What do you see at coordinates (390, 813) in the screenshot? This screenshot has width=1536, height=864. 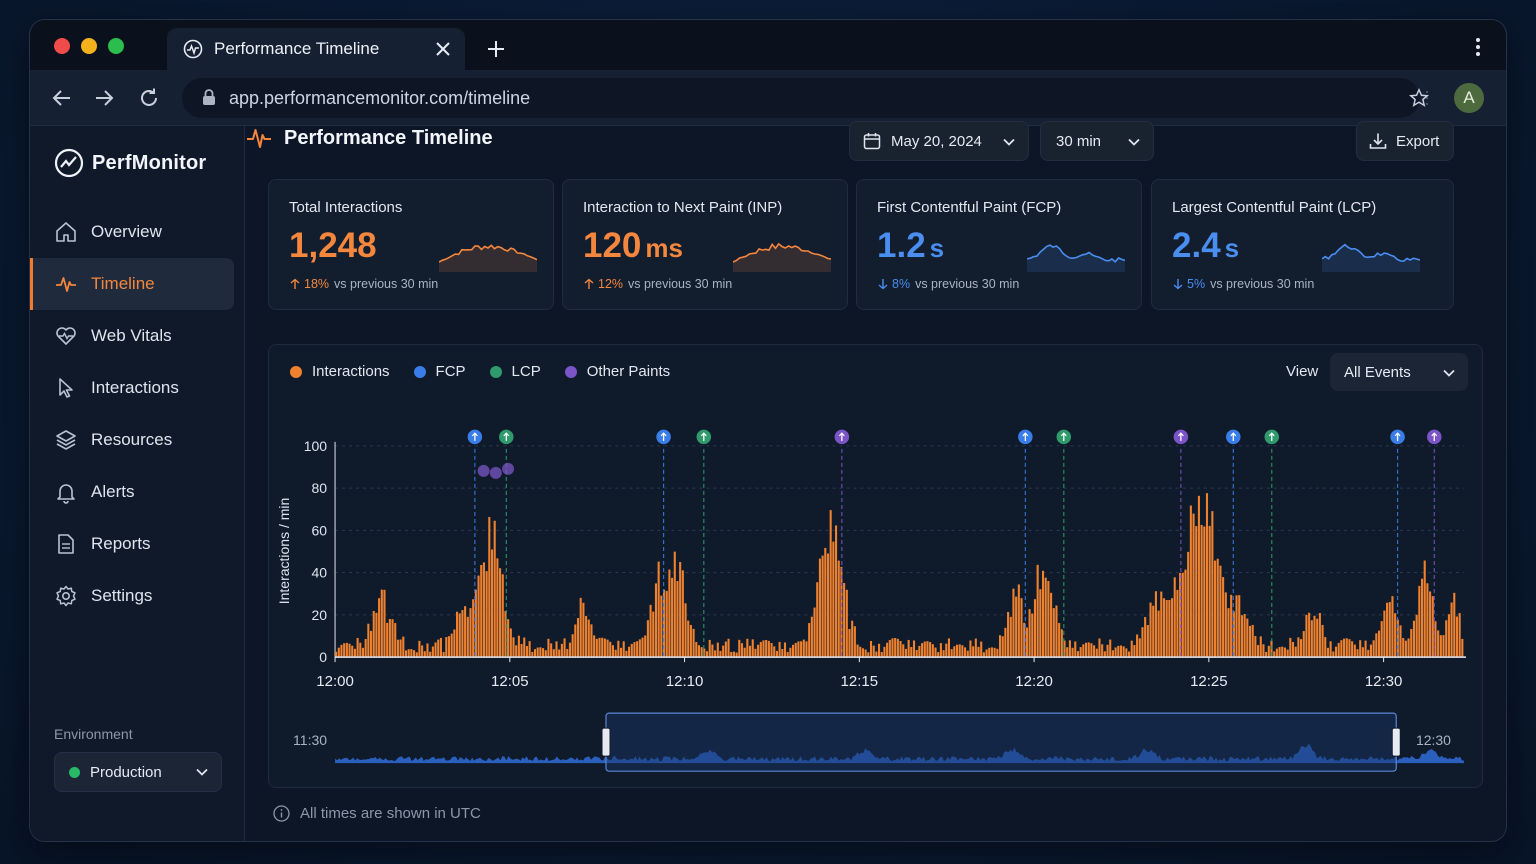 I see `footnote-text: All times are shown in UTC` at bounding box center [390, 813].